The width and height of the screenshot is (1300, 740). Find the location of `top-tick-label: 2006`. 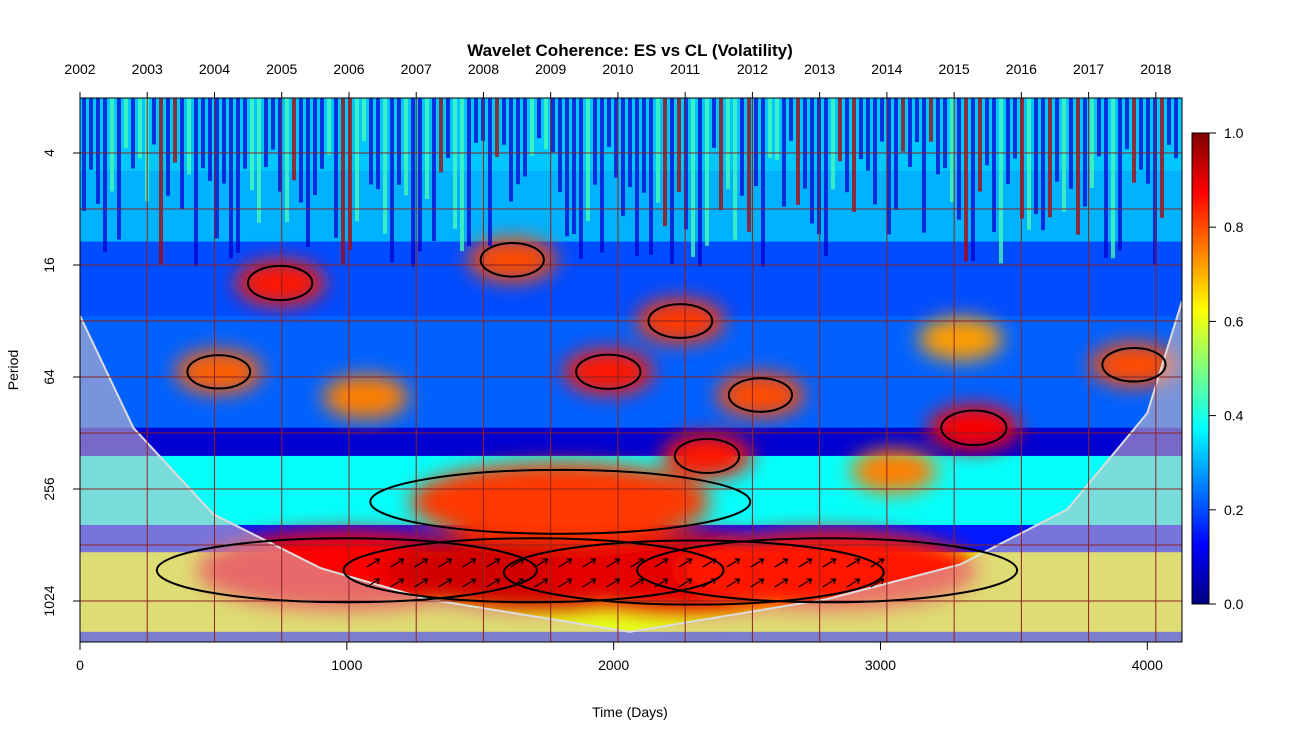

top-tick-label: 2006 is located at coordinates (348, 69).